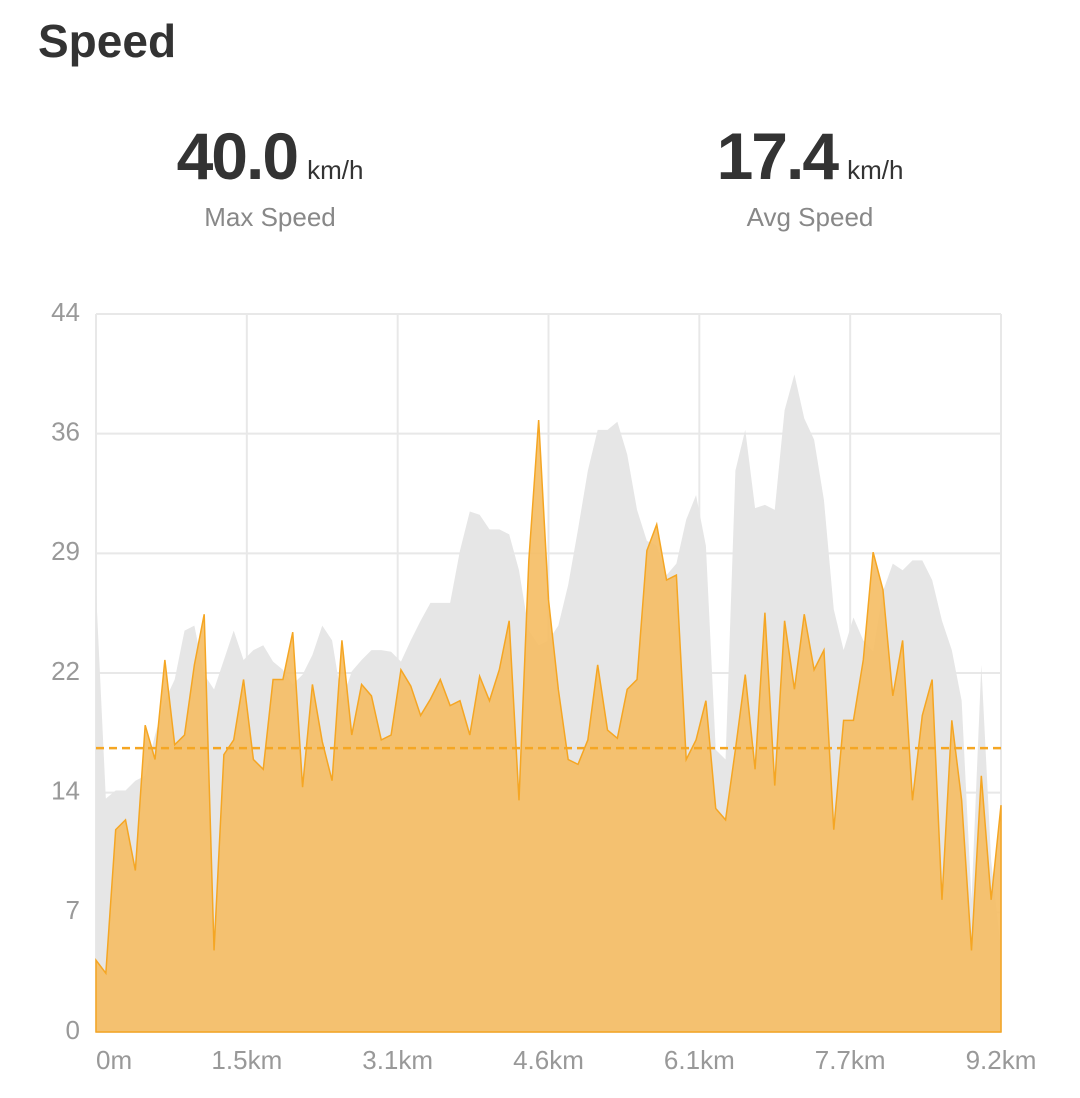  I want to click on x-tick-label: 3.1km, so click(397, 1060).